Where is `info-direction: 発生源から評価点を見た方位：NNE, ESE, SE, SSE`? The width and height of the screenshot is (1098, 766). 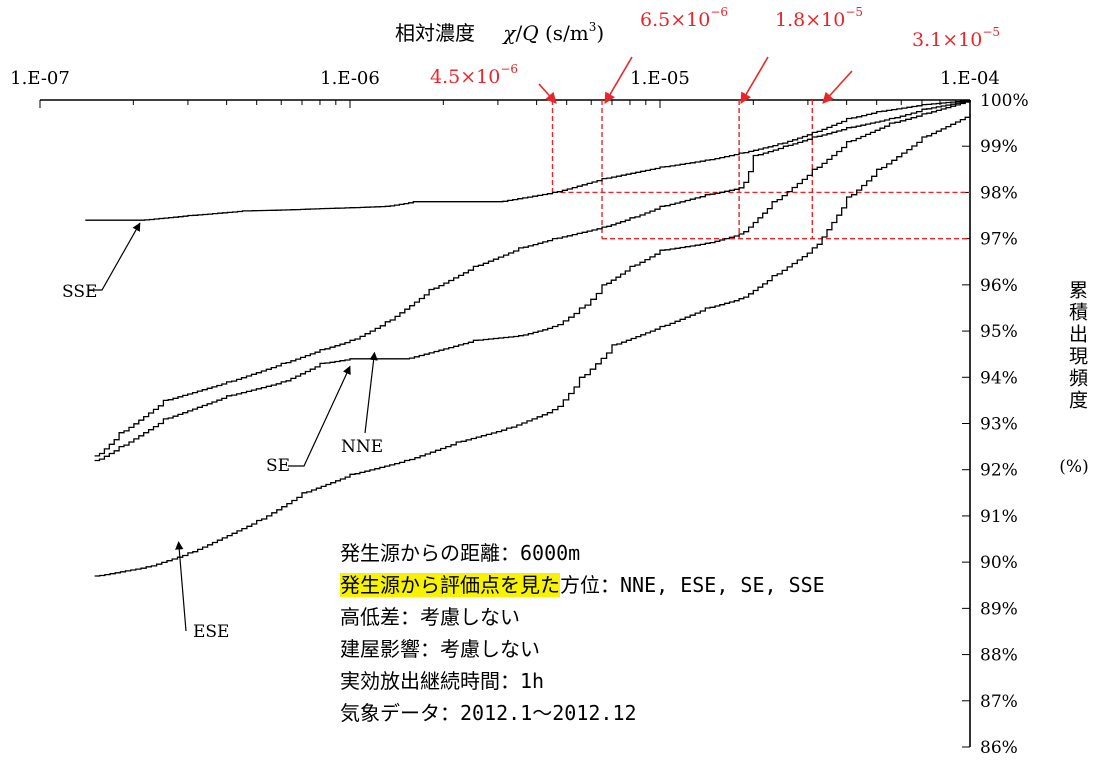 info-direction: 発生源から評価点を見た方位：NNE, ESE, SE, SSE is located at coordinates (582, 585).